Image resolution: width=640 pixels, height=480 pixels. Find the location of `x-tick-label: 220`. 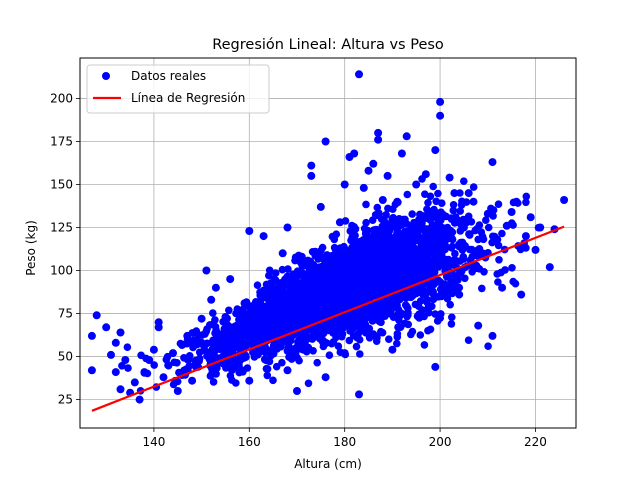

x-tick-label: 220 is located at coordinates (535, 442).